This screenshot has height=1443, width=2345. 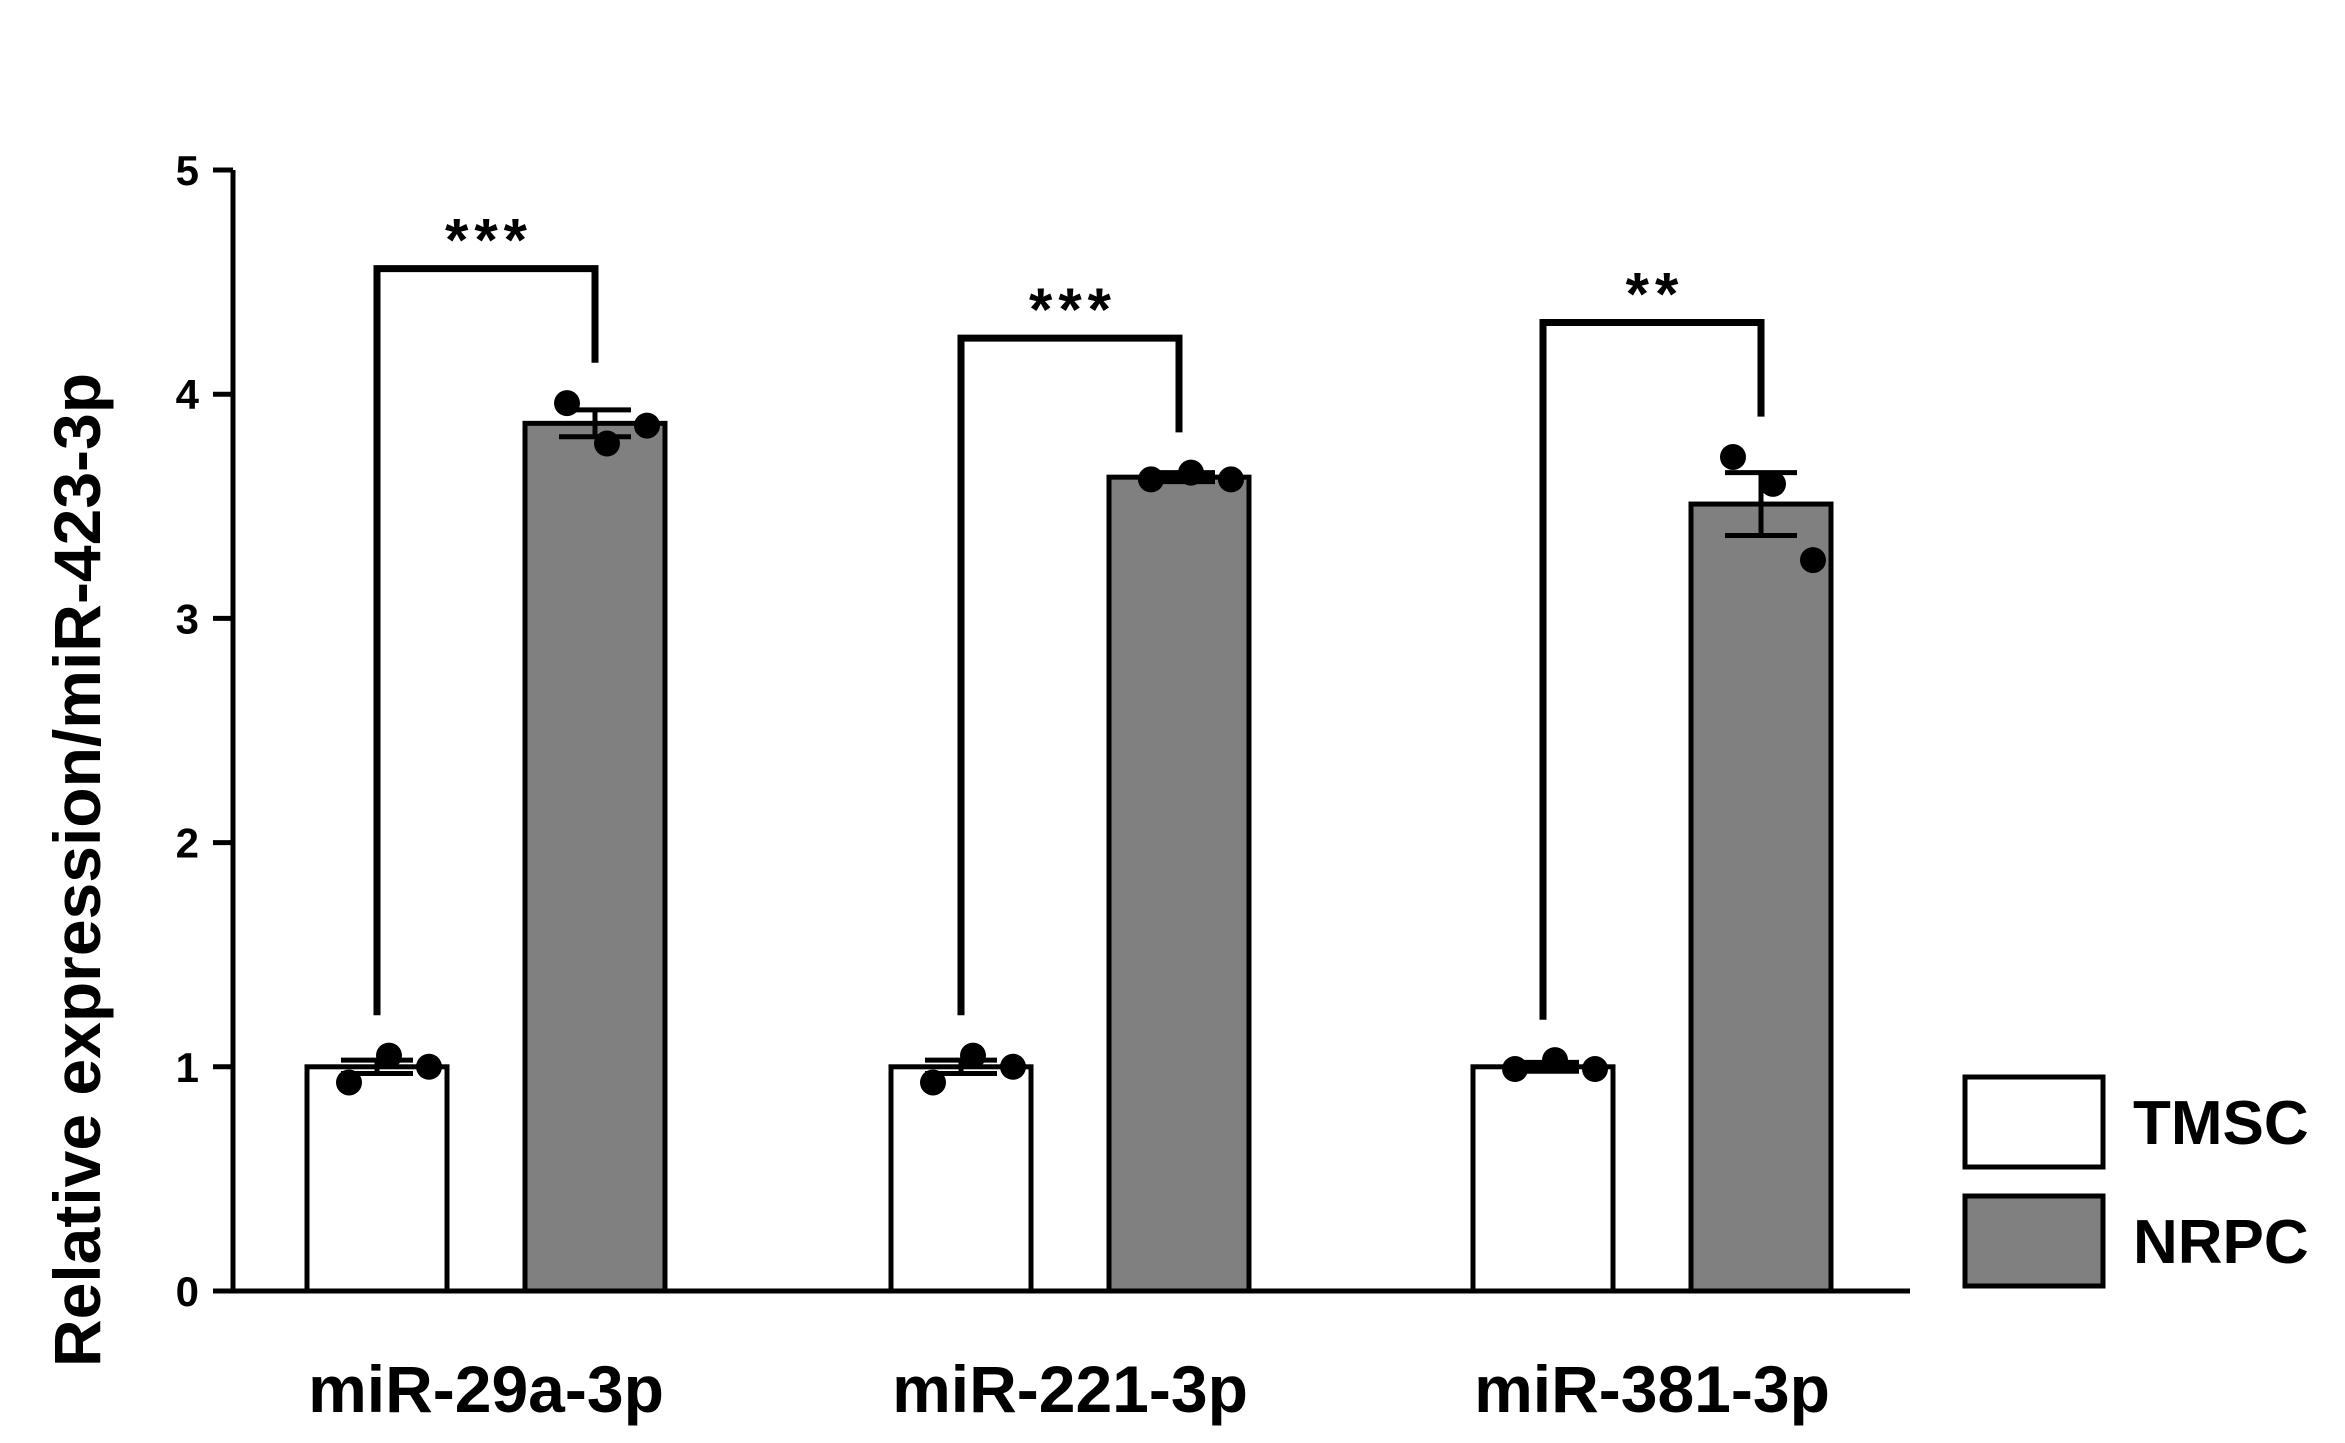 What do you see at coordinates (188, 394) in the screenshot?
I see `y-tick-label: 4` at bounding box center [188, 394].